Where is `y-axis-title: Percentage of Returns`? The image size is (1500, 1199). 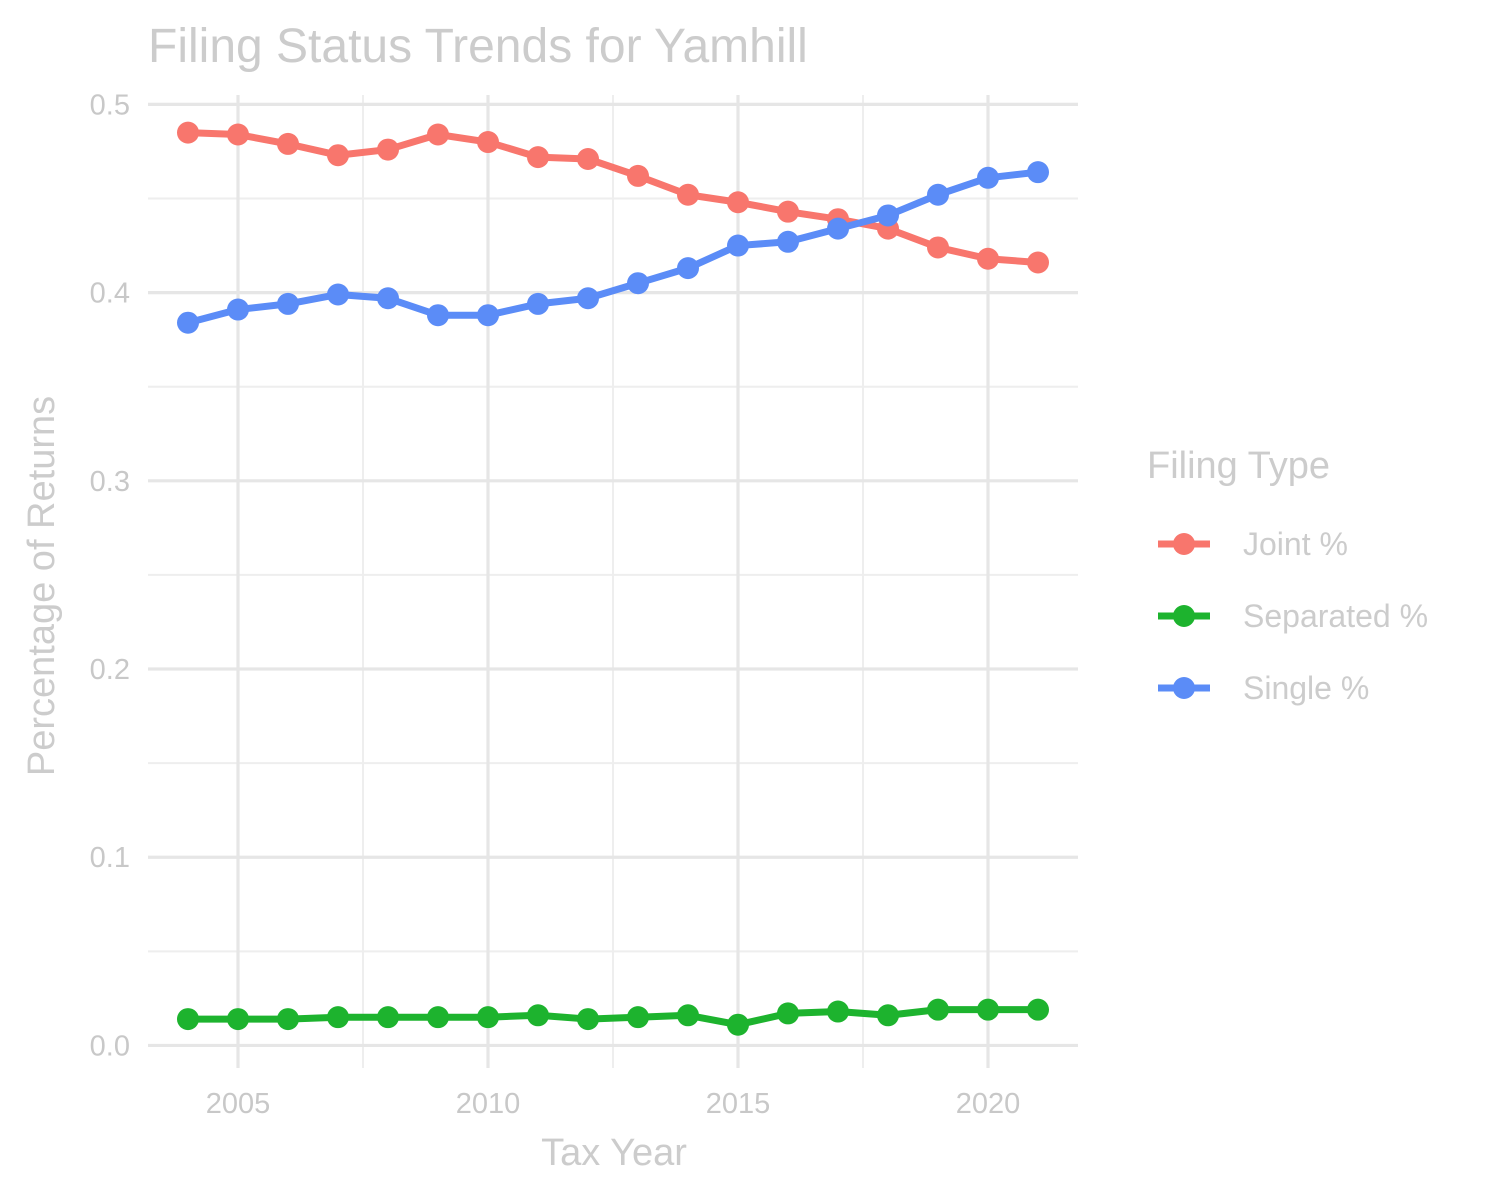 y-axis-title: Percentage of Returns is located at coordinates (42, 586).